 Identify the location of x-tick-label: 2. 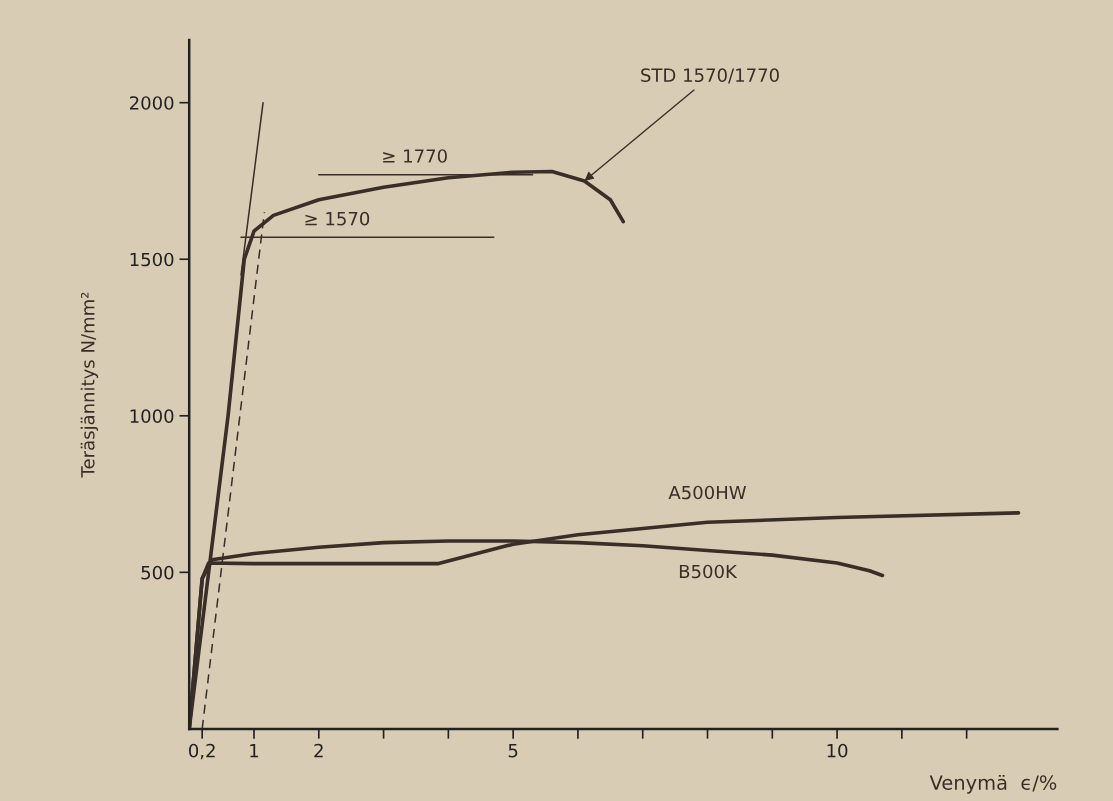
(318, 750).